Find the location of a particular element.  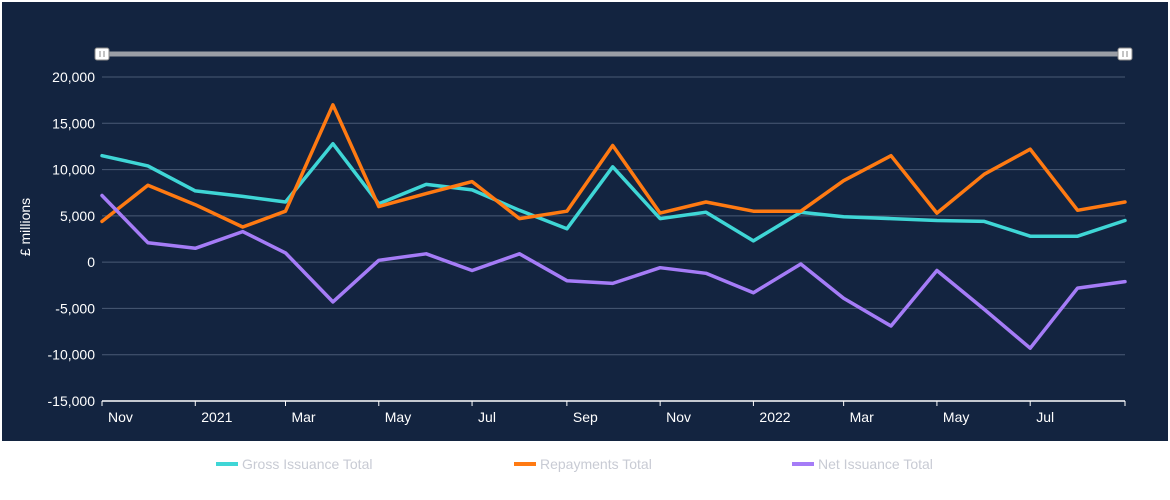

y-tick-label: 15,000 is located at coordinates (73, 123).